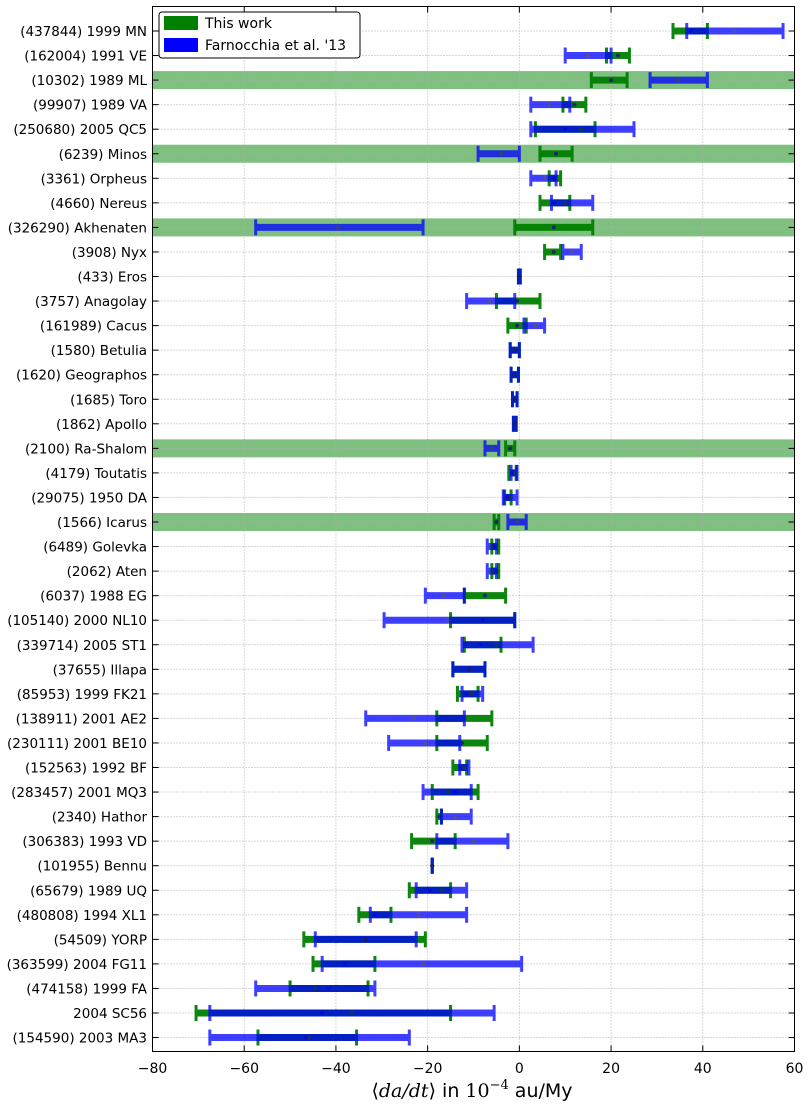  I want to click on category-label-105140-2000-nl10: (105140) 2000 NL10, so click(77, 621).